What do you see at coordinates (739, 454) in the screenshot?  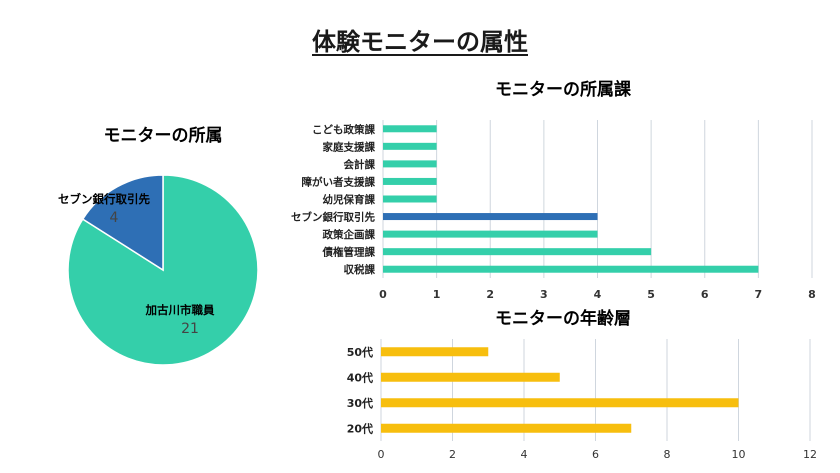 I see `age-chart-x-tick-label: 10` at bounding box center [739, 454].